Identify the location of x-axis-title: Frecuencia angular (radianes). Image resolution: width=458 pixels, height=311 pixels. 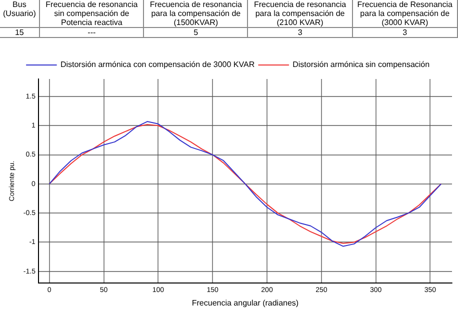
(245, 303).